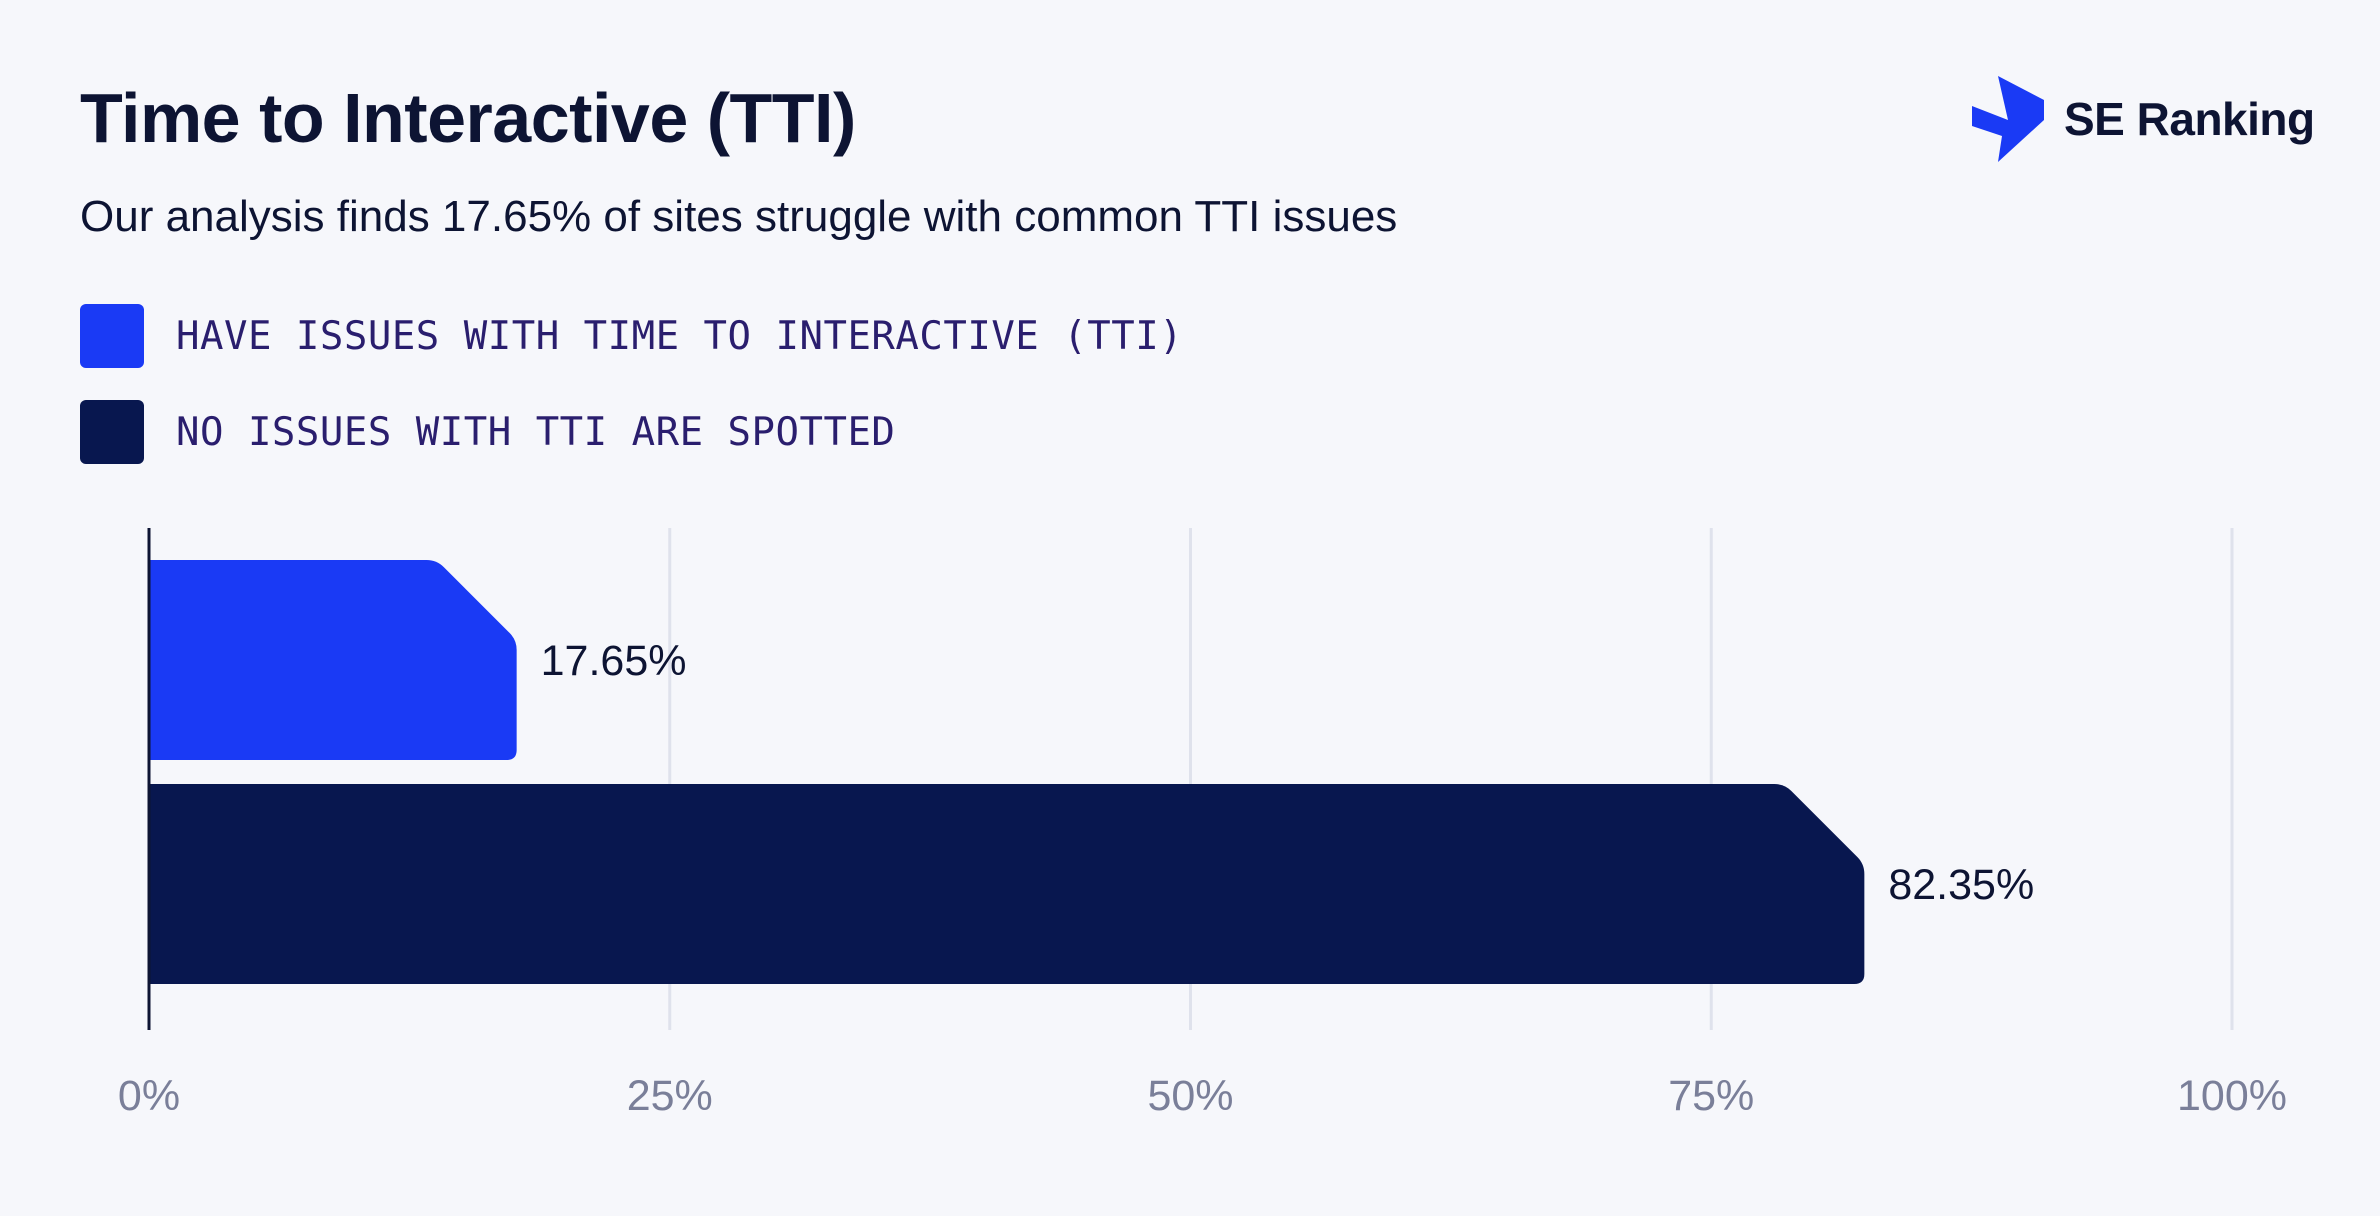  I want to click on bar-have-issues, so click(333, 660).